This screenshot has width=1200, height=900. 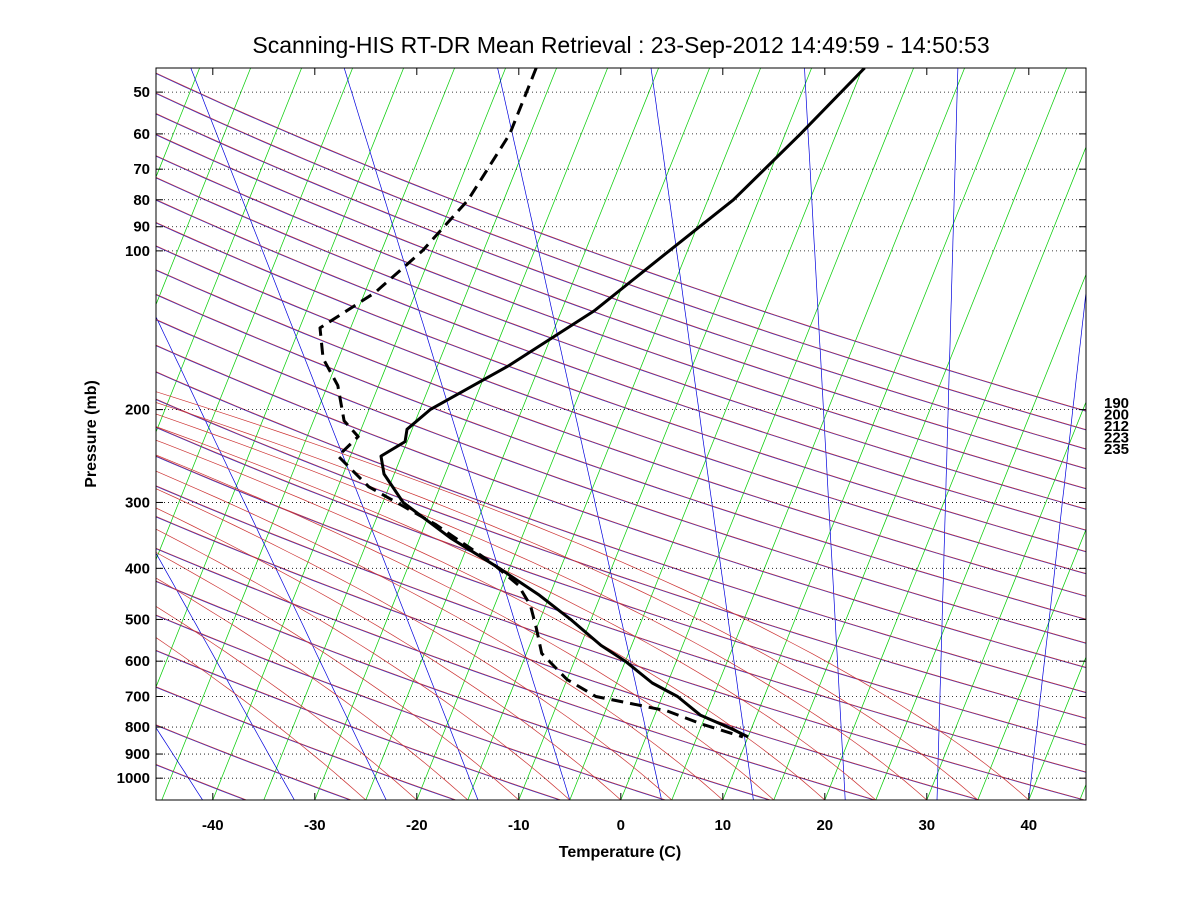 What do you see at coordinates (137, 661) in the screenshot?
I see `y-tick-label: 600` at bounding box center [137, 661].